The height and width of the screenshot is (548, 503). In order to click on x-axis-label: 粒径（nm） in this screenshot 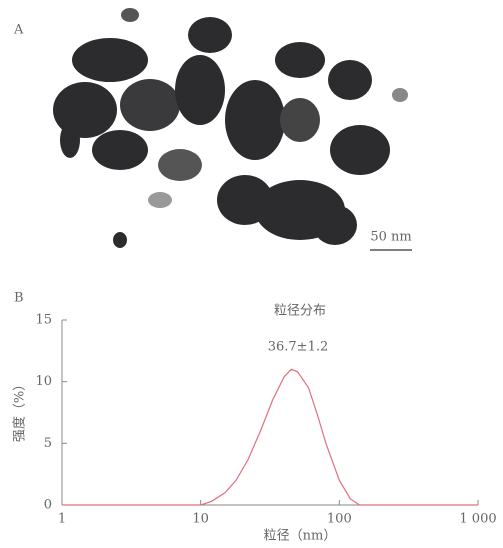, I will do `click(300, 536)`.